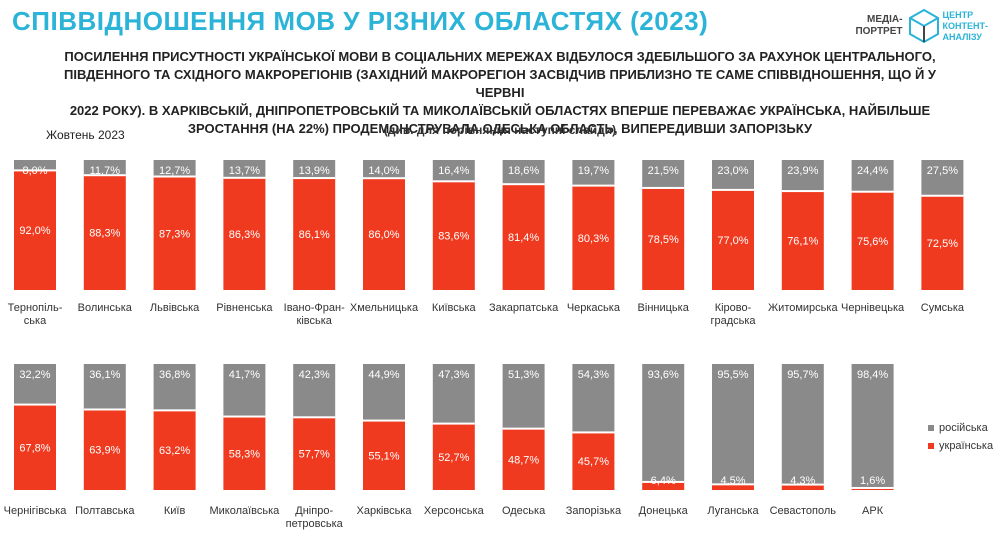  Describe the element at coordinates (244, 308) in the screenshot. I see `category-label: Рівненська` at that location.